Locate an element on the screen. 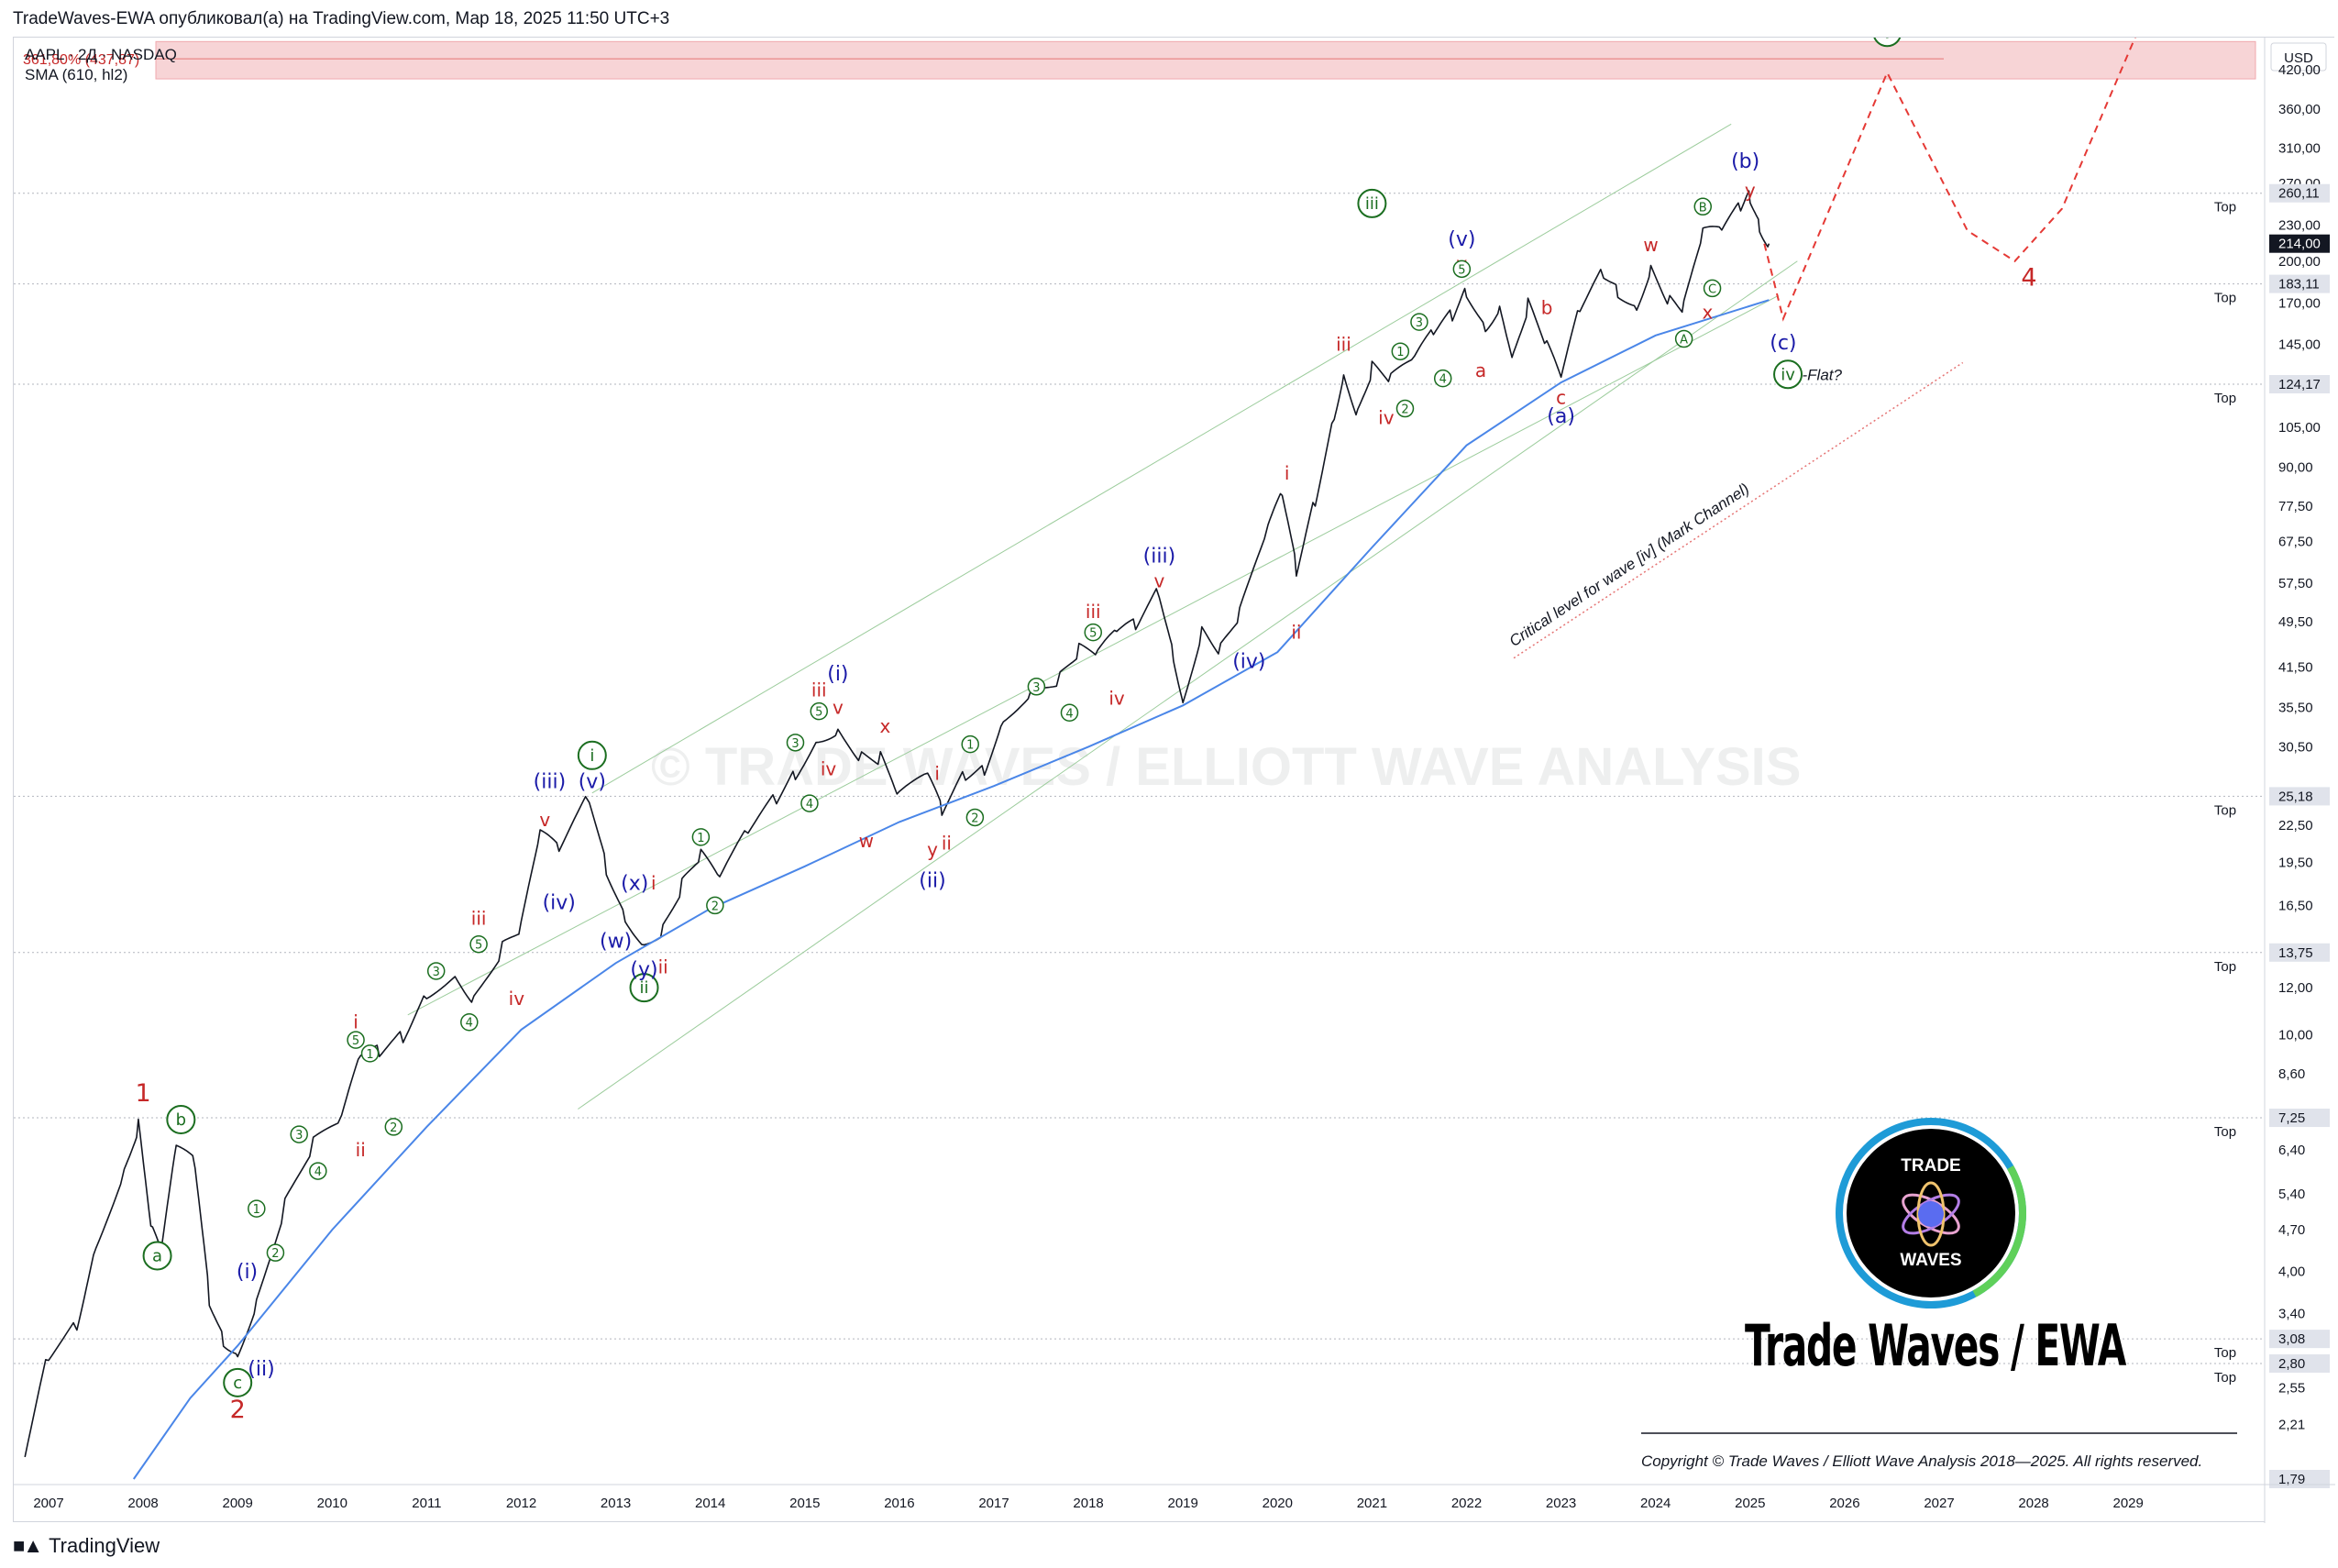 The image size is (2338, 1568). target-zone is located at coordinates (1205, 60).